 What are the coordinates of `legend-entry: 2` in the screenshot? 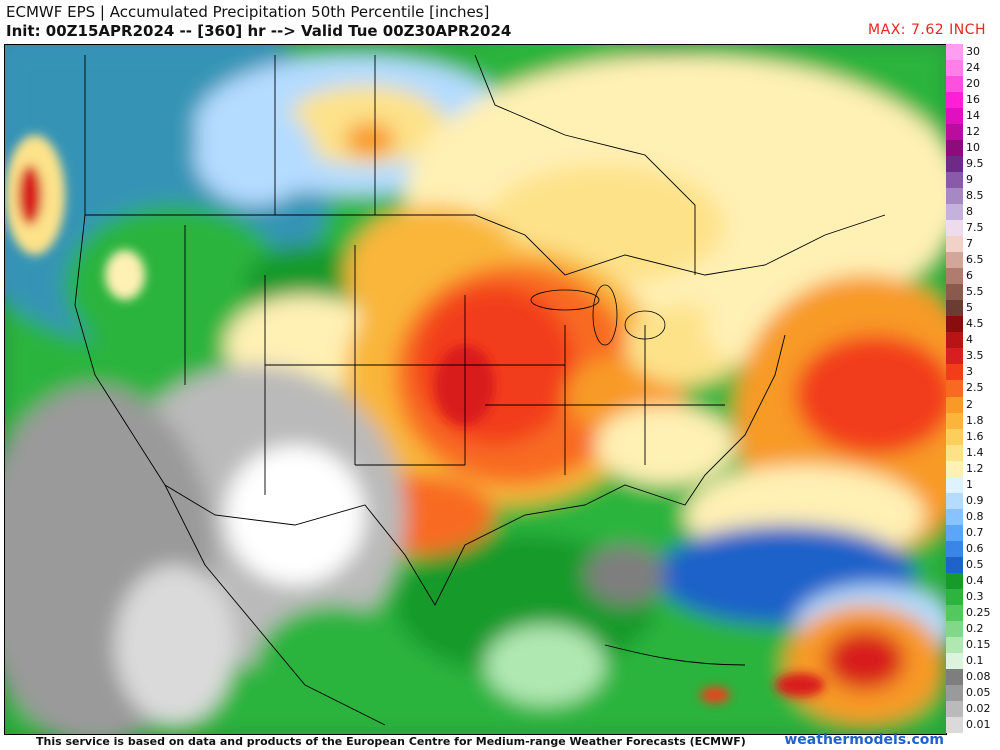 It's located at (973, 404).